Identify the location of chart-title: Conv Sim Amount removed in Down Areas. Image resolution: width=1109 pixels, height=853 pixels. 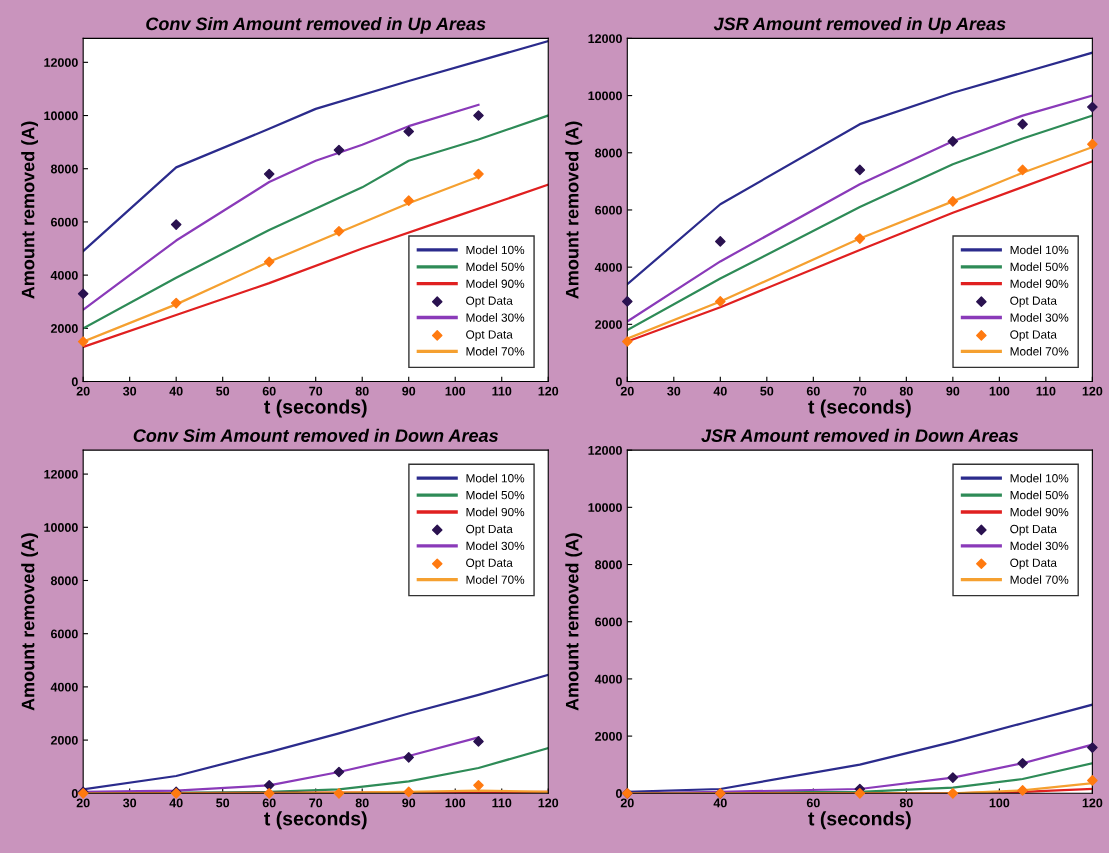
(316, 435).